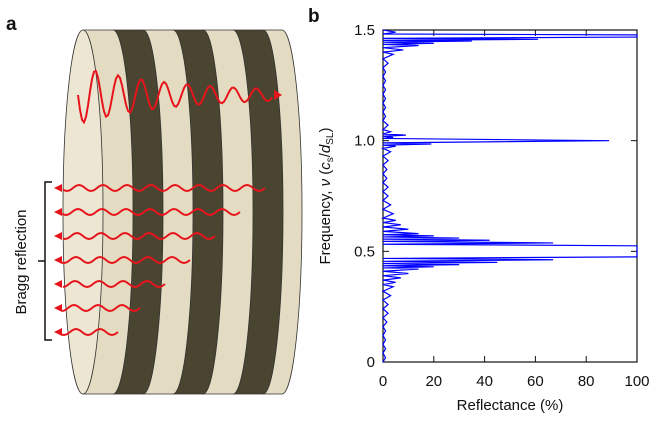 This screenshot has width=659, height=427. What do you see at coordinates (11, 24) in the screenshot?
I see `panel-label: a` at bounding box center [11, 24].